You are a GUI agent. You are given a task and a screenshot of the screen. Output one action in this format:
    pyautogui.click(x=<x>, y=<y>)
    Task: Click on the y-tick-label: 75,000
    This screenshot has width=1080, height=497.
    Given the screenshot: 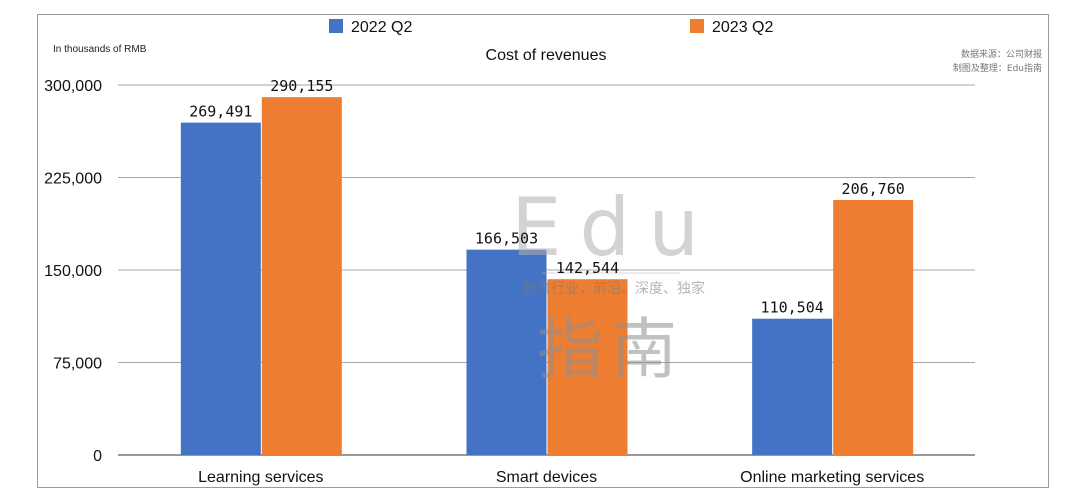 What is the action you would take?
    pyautogui.click(x=77, y=364)
    